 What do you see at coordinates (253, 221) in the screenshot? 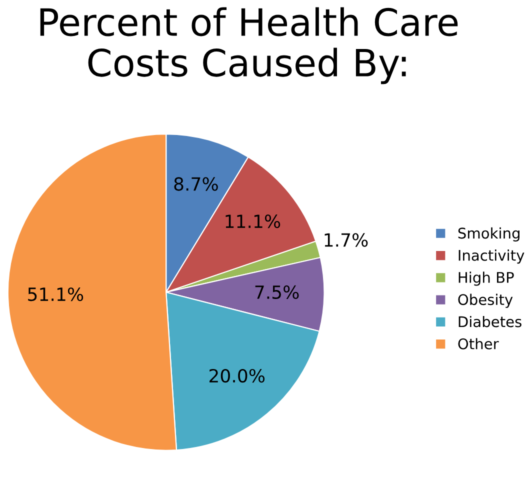
I see `data-label: 11.1%` at bounding box center [253, 221].